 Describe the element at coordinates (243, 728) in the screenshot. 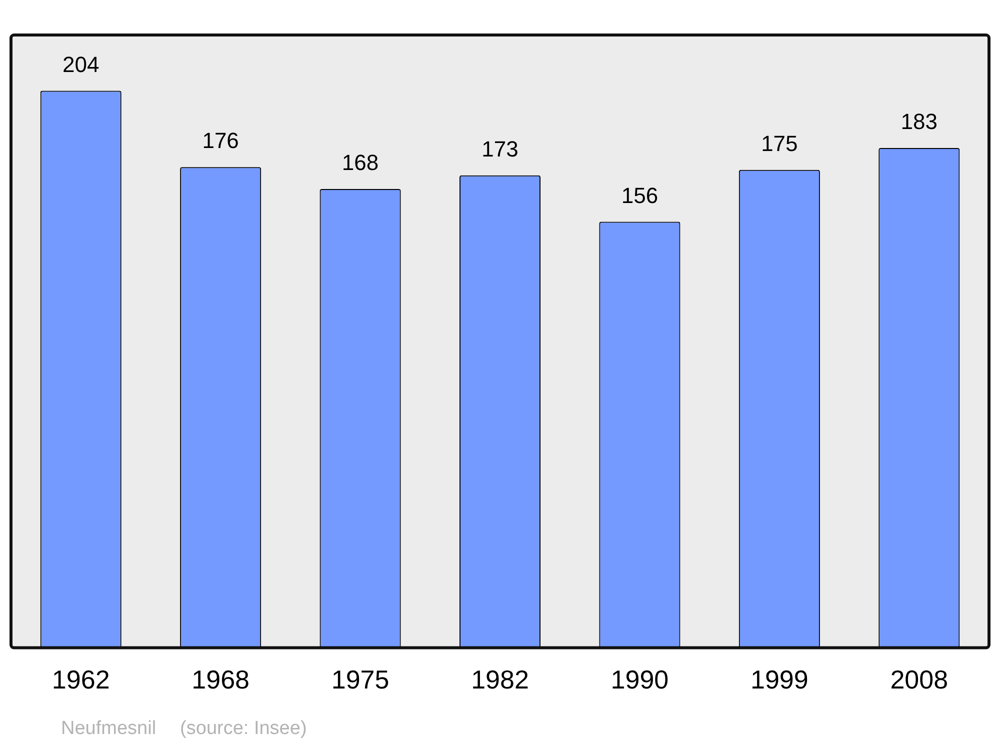

I see `text: (source: Insee)` at that location.